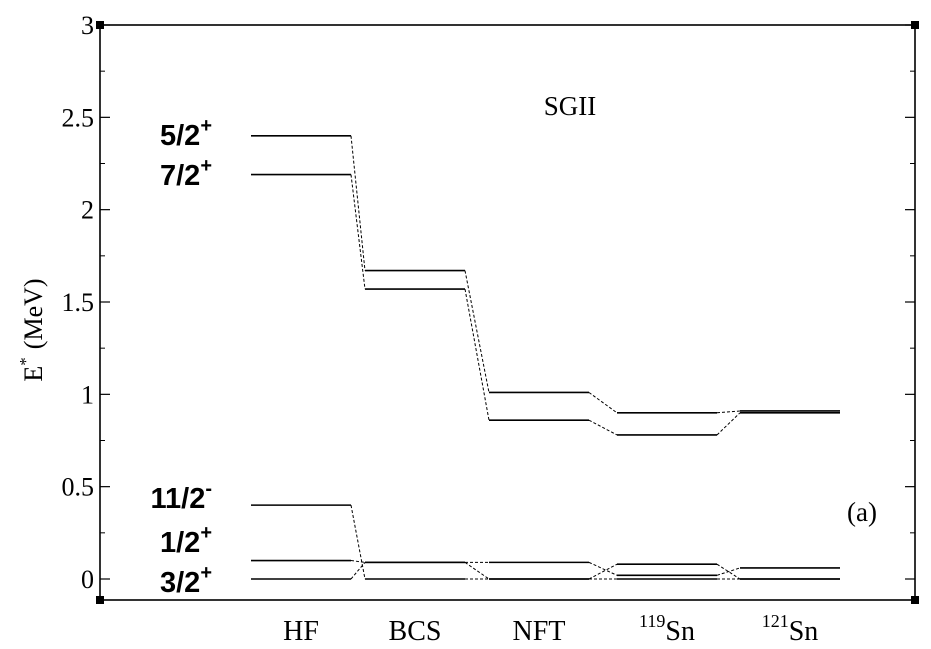  Describe the element at coordinates (180, 176) in the screenshot. I see `state-label-spin: 7/2` at that location.